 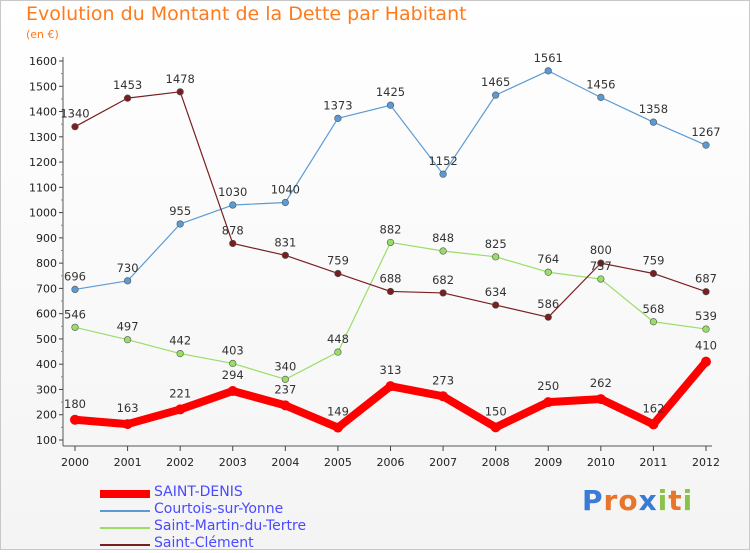 What do you see at coordinates (285, 366) in the screenshot?
I see `data-label: 340` at bounding box center [285, 366].